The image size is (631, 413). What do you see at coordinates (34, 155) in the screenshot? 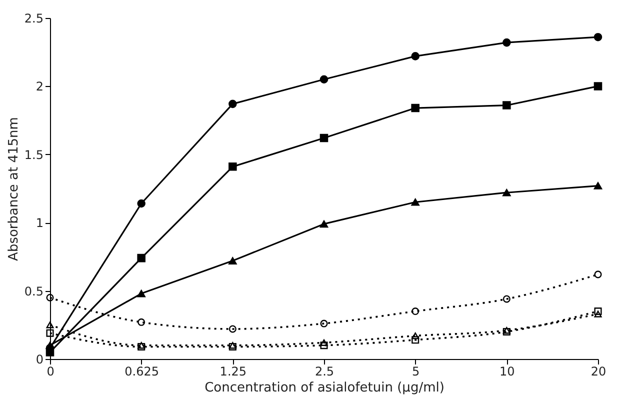
I see `y-tick-label: 1.5` at bounding box center [34, 155].